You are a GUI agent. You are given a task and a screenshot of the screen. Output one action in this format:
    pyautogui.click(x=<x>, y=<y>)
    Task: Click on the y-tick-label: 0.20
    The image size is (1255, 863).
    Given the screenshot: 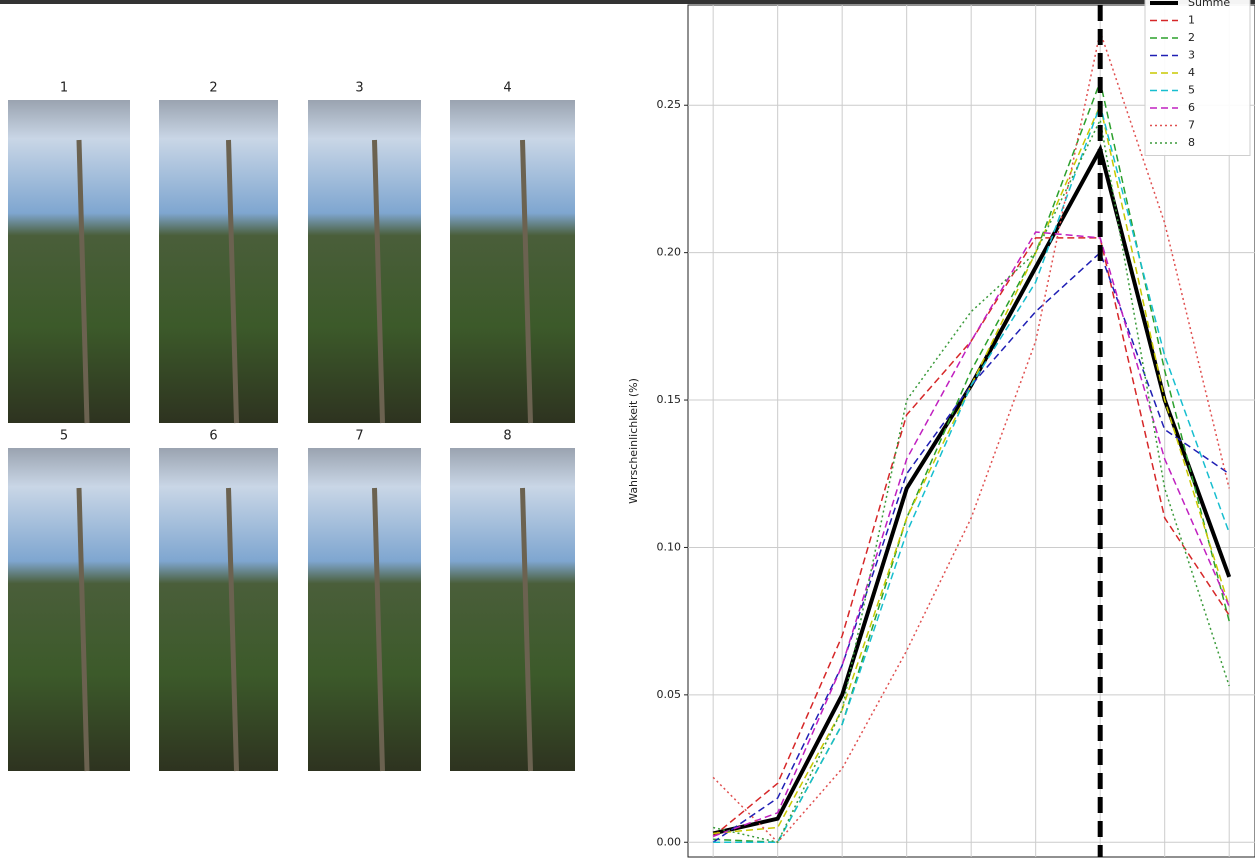 What is the action you would take?
    pyautogui.click(x=669, y=252)
    